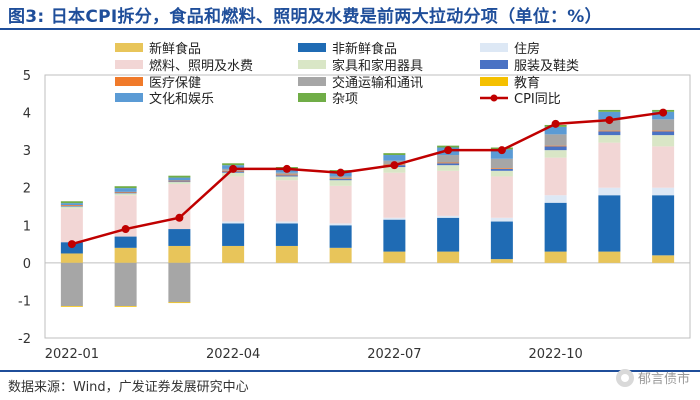 This screenshot has width=700, height=400. Describe the element at coordinates (350, 15) in the screenshot. I see `title-bar: 图3: 日本CPI拆分，食品和燃料、照明及水费是前两大拉动分项（单位：%）` at that location.